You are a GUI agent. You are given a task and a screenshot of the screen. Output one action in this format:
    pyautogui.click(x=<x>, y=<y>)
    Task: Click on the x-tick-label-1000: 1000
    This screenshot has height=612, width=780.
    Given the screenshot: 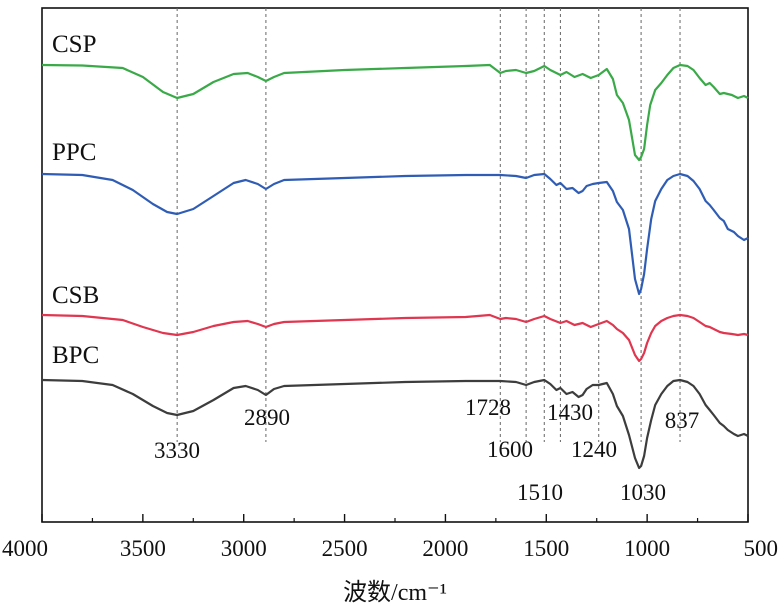 What is the action you would take?
    pyautogui.click(x=647, y=548)
    